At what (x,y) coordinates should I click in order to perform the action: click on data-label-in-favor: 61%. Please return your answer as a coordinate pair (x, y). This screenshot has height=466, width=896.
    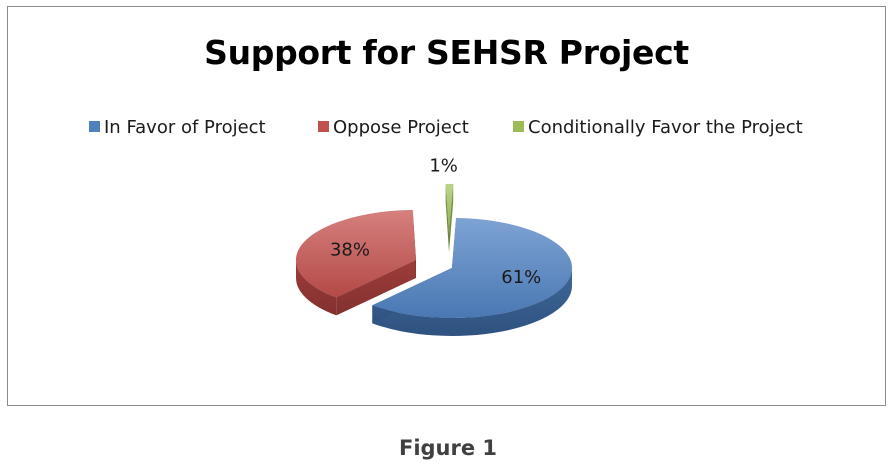
    Looking at the image, I should click on (521, 277).